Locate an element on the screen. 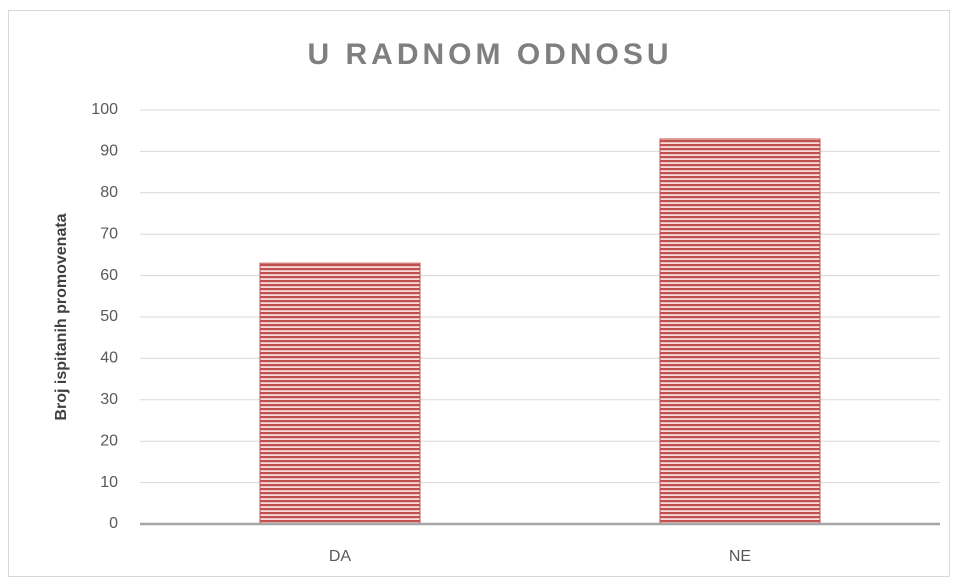 This screenshot has width=957, height=580. y-tick-label: 70 is located at coordinates (109, 233).